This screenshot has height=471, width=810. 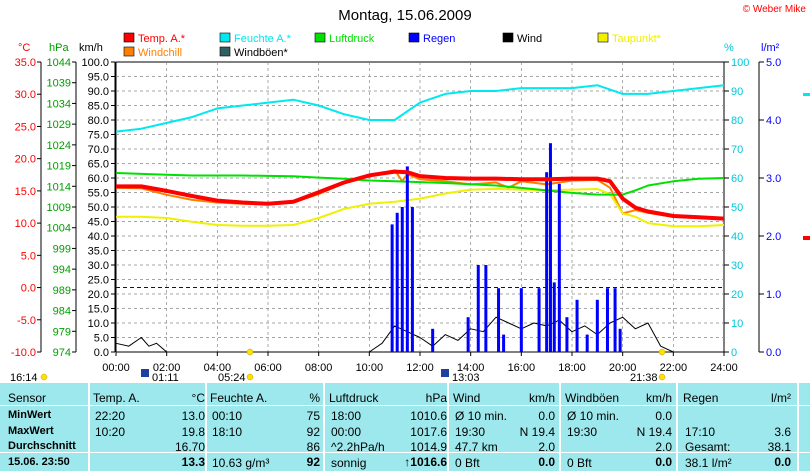 What do you see at coordinates (95, 63) in the screenshot?
I see `wind-tick-label: 100.0` at bounding box center [95, 63].